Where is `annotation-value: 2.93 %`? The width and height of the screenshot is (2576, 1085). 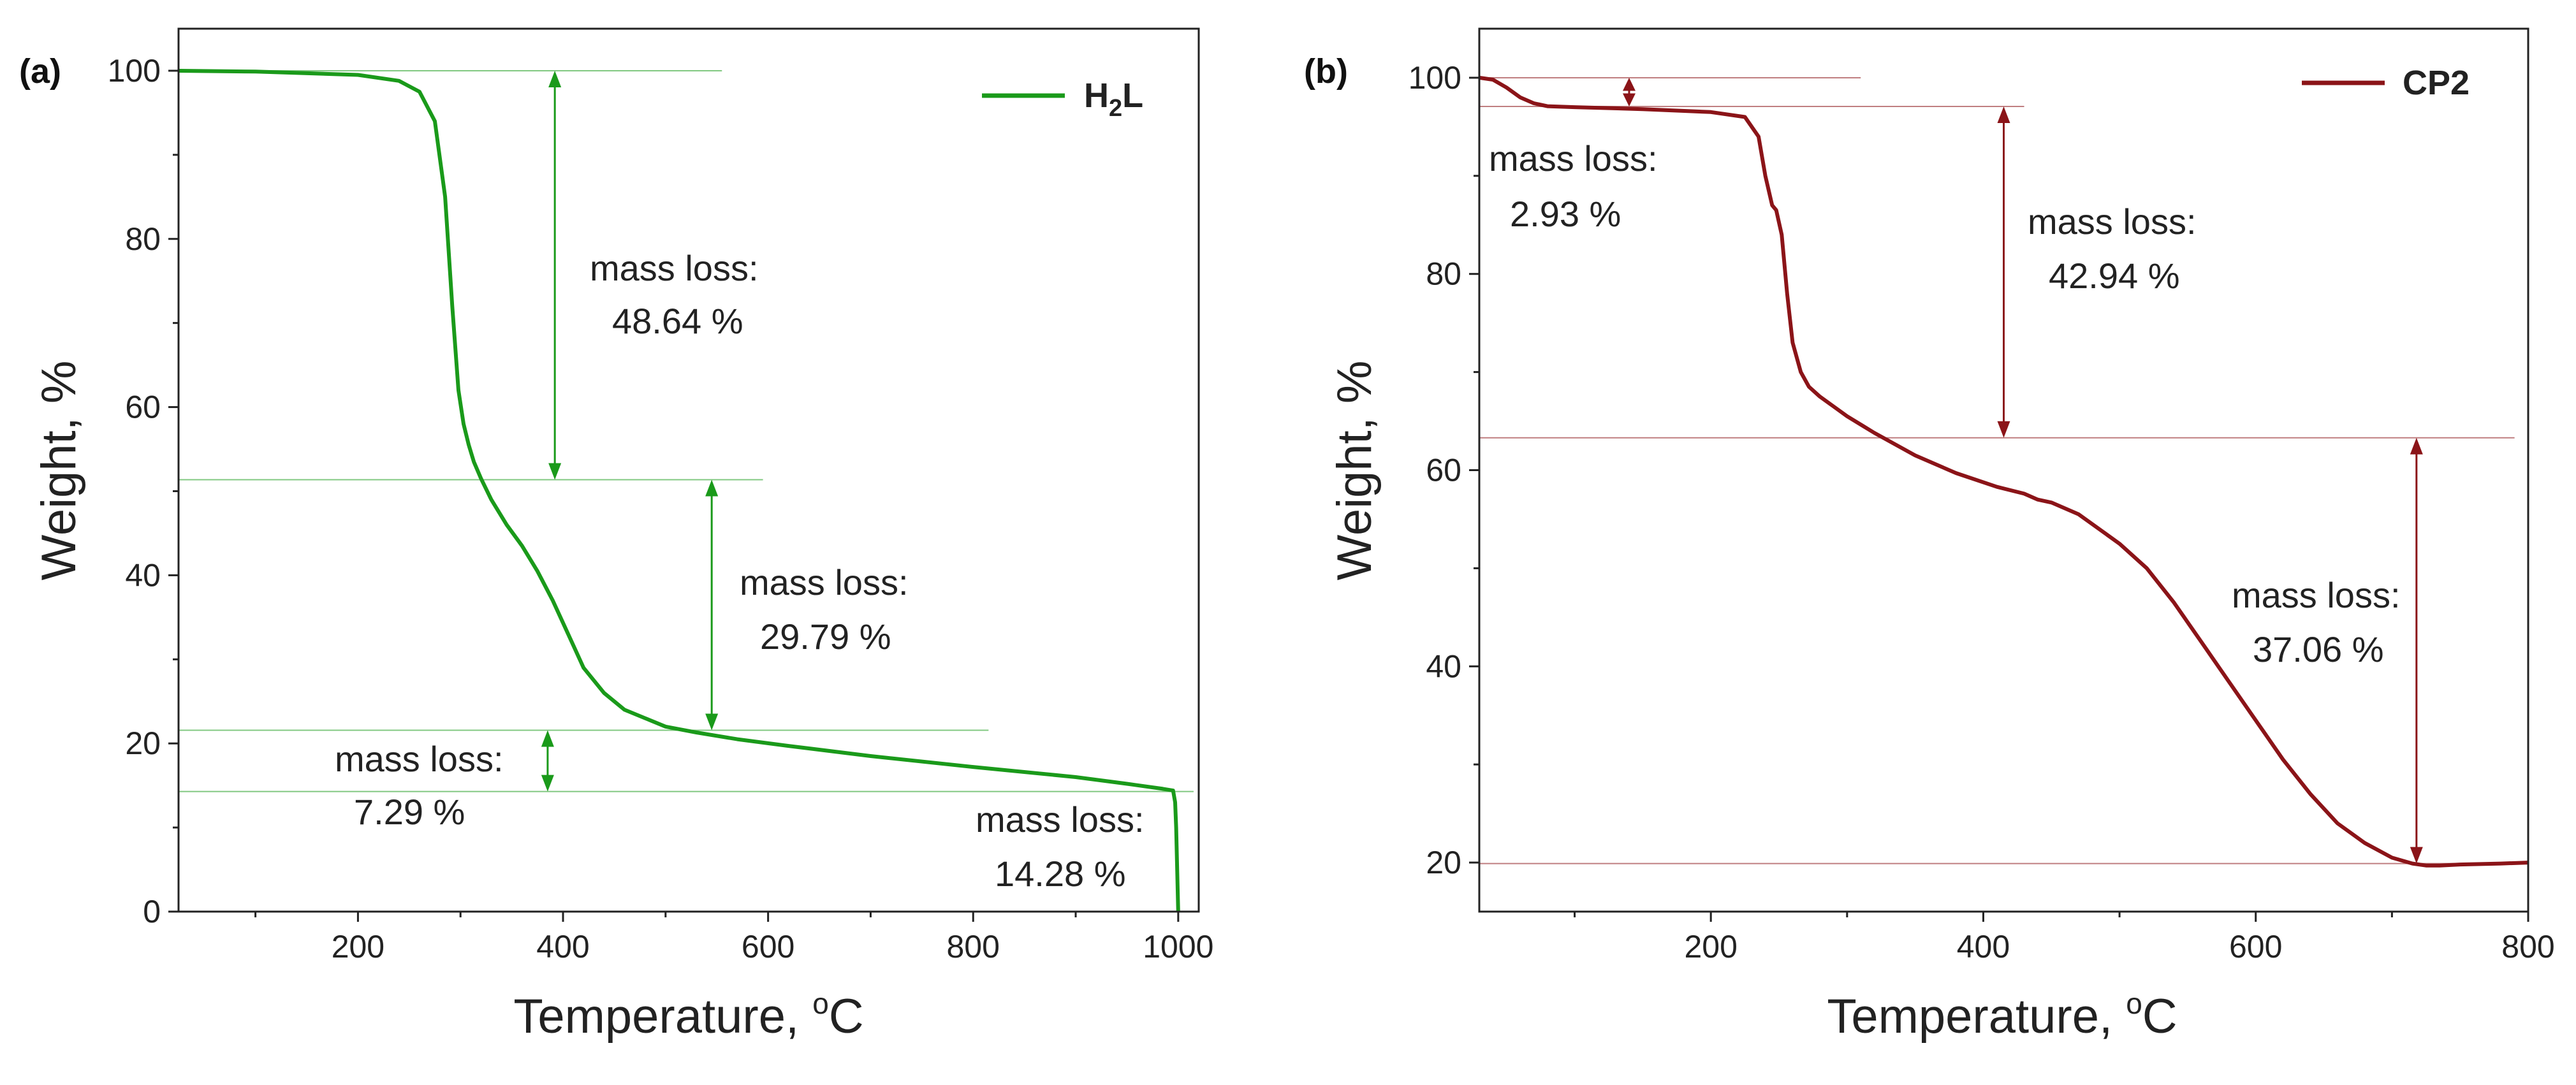 annotation-value: 2.93 % is located at coordinates (1566, 214).